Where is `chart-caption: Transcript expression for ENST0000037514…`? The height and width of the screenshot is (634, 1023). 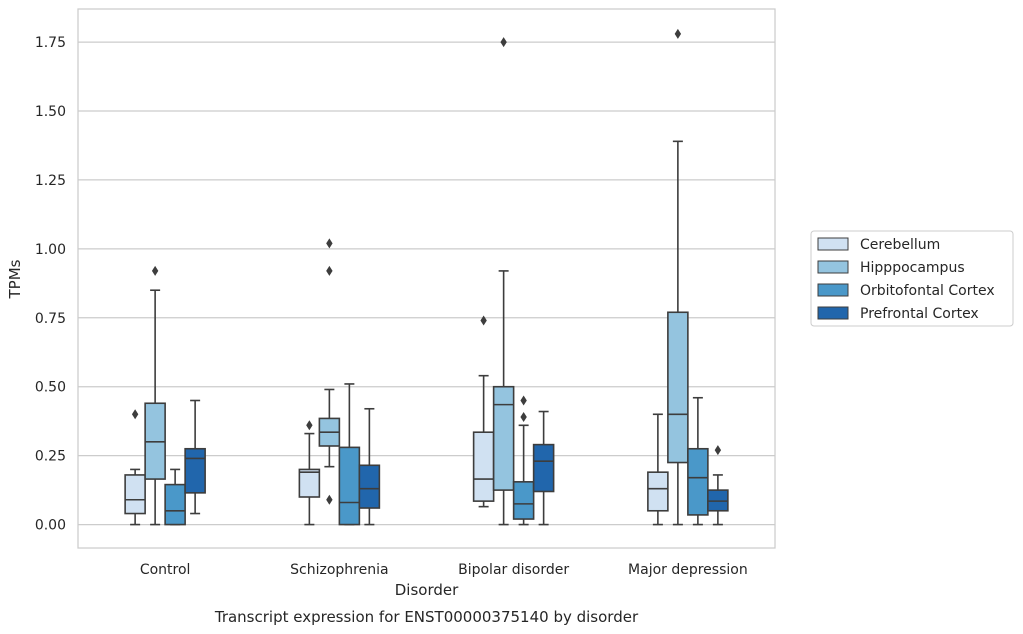
chart-caption: Transcript expression for ENST0000037514… is located at coordinates (426, 617).